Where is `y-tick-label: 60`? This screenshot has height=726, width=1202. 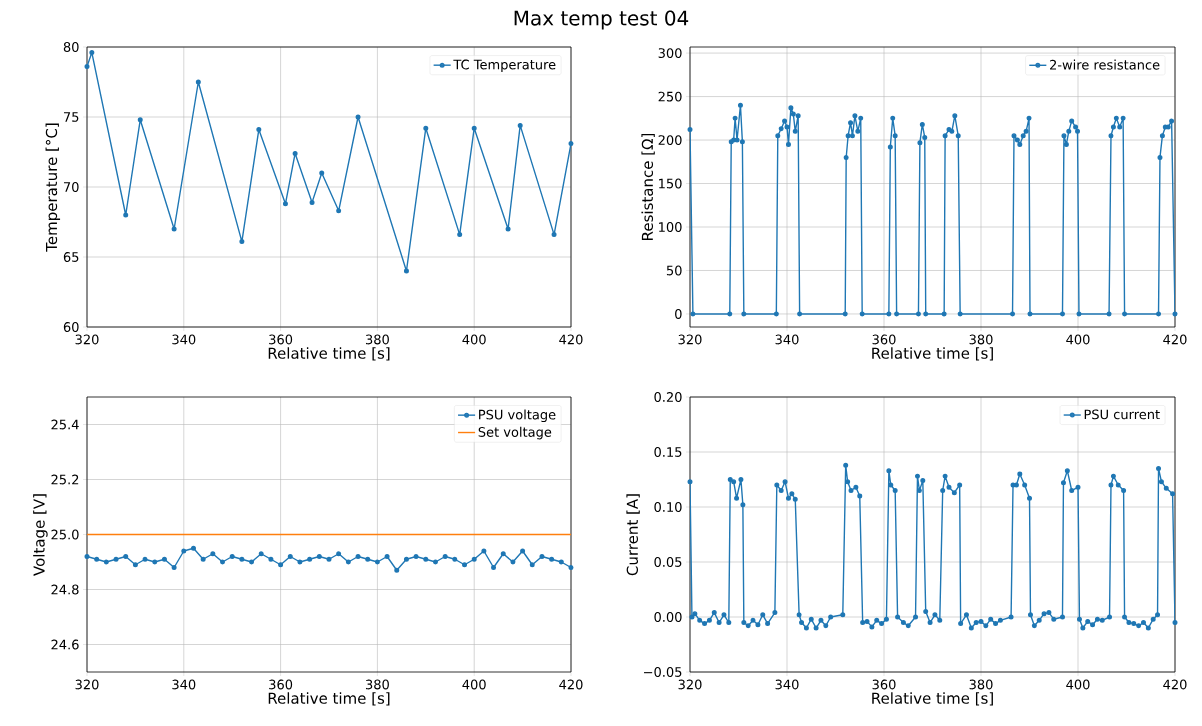 y-tick-label: 60 is located at coordinates (71, 327).